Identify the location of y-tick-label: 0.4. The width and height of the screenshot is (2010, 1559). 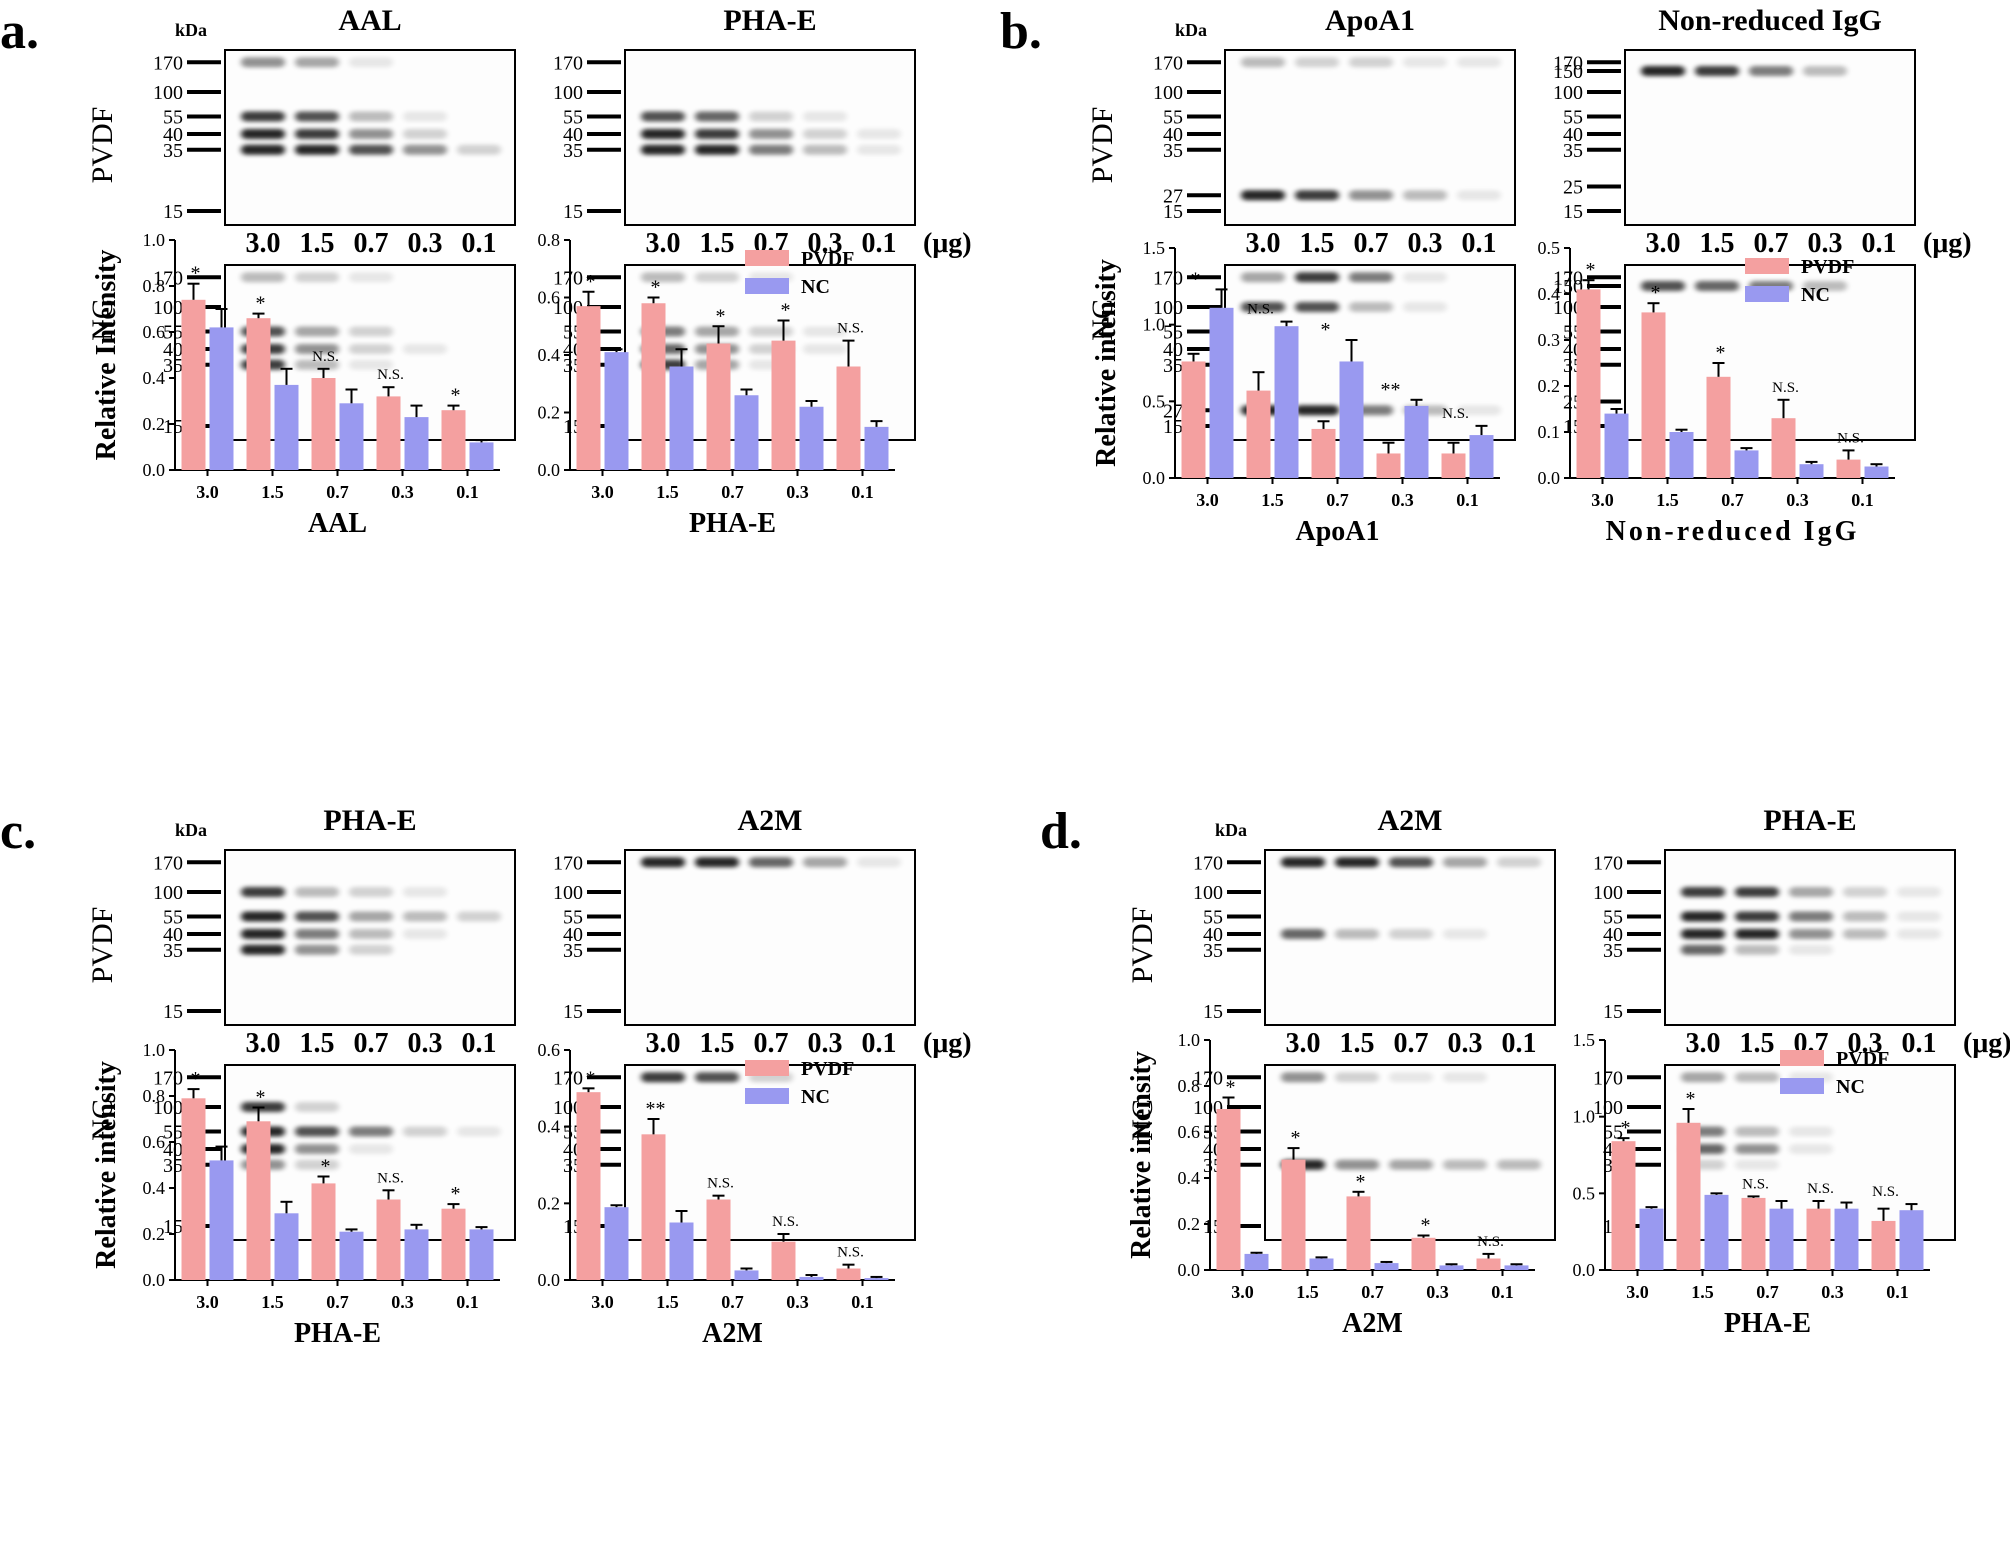
(549, 1127).